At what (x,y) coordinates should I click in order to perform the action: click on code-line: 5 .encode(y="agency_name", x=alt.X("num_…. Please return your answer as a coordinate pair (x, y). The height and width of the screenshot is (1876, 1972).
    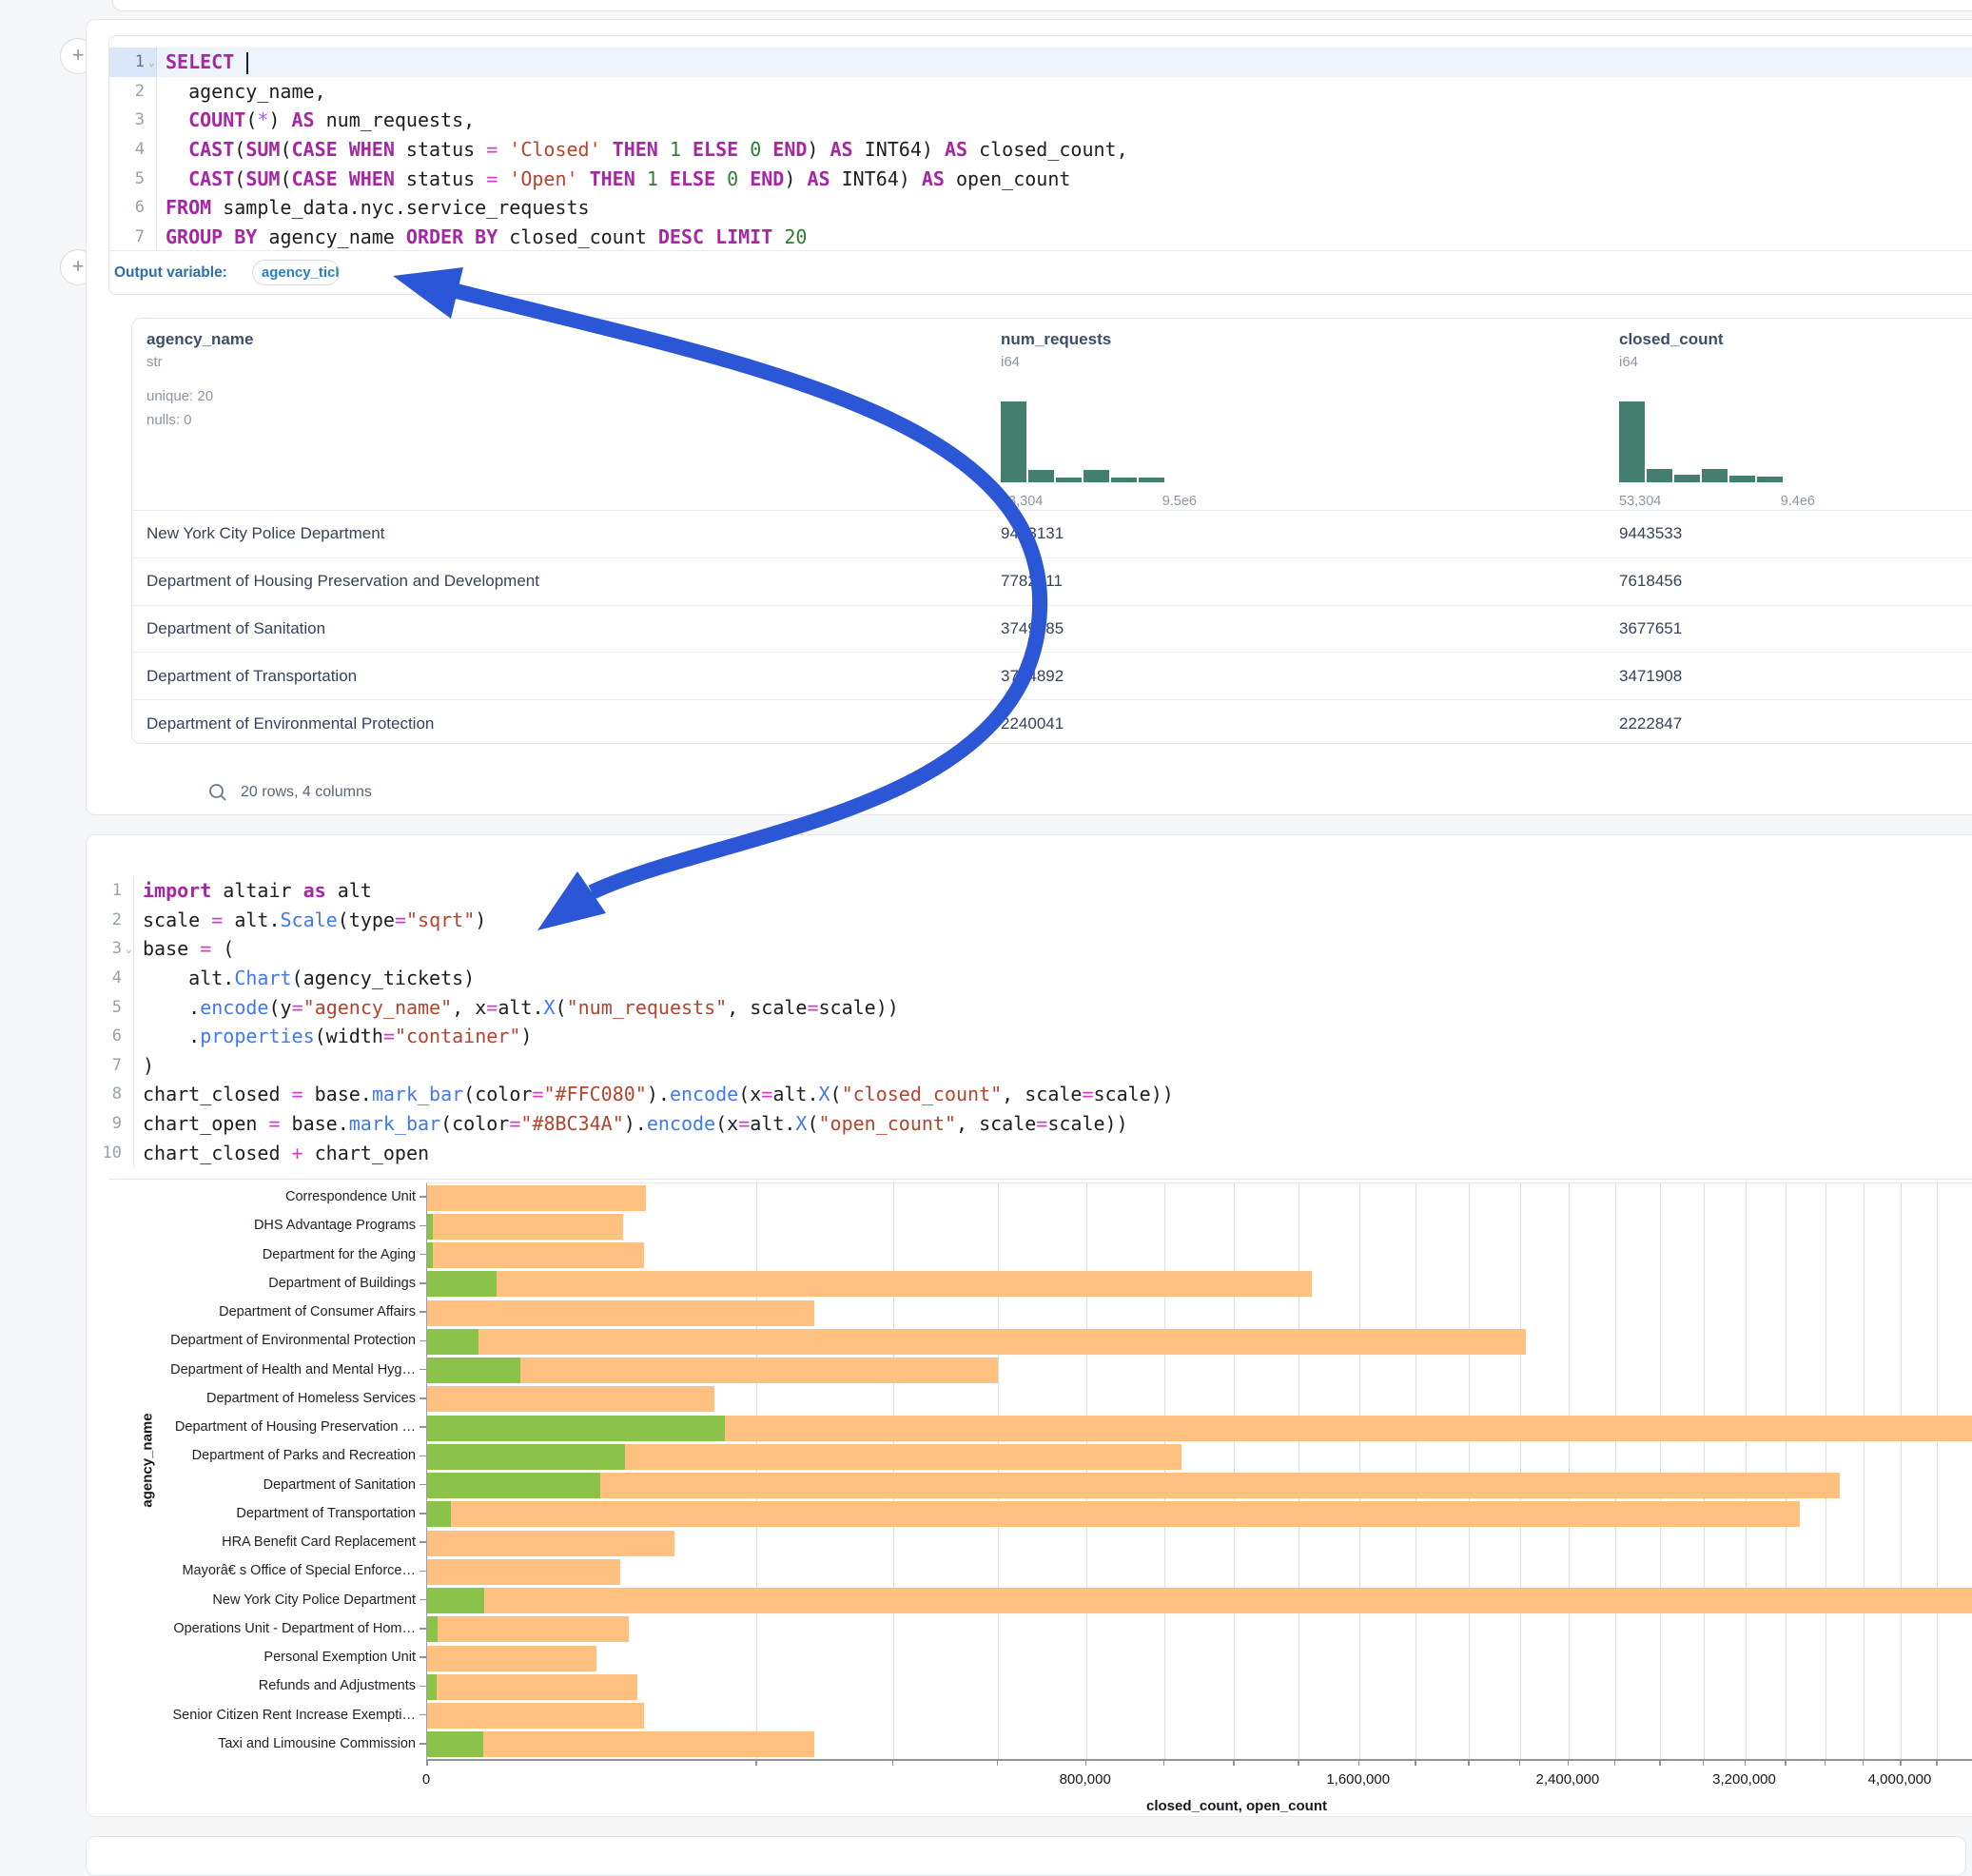
    Looking at the image, I should click on (1029, 1007).